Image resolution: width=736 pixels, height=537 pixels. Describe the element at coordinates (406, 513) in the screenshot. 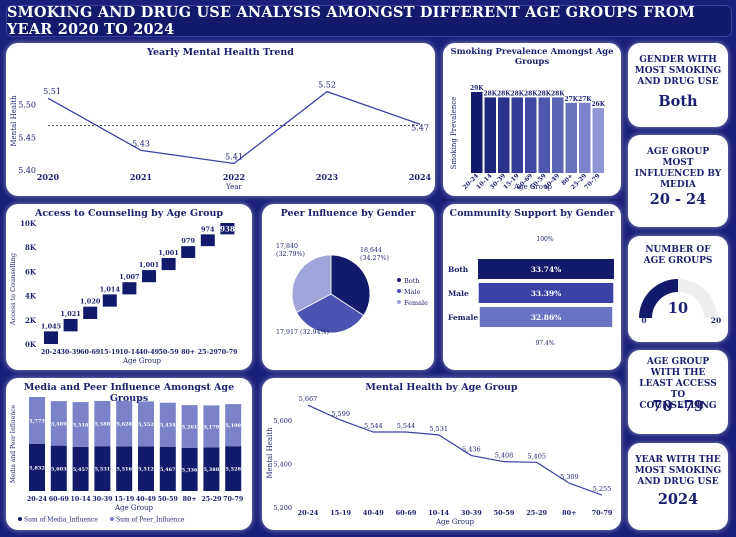

I see `x-tick-label: 60-69` at that location.